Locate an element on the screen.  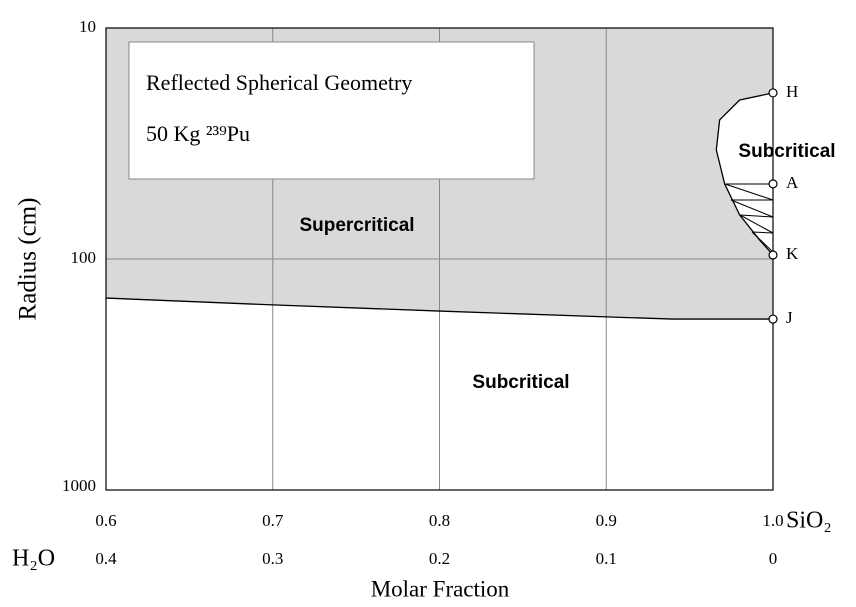
x2-tick-label: 0.2 is located at coordinates (439, 558).